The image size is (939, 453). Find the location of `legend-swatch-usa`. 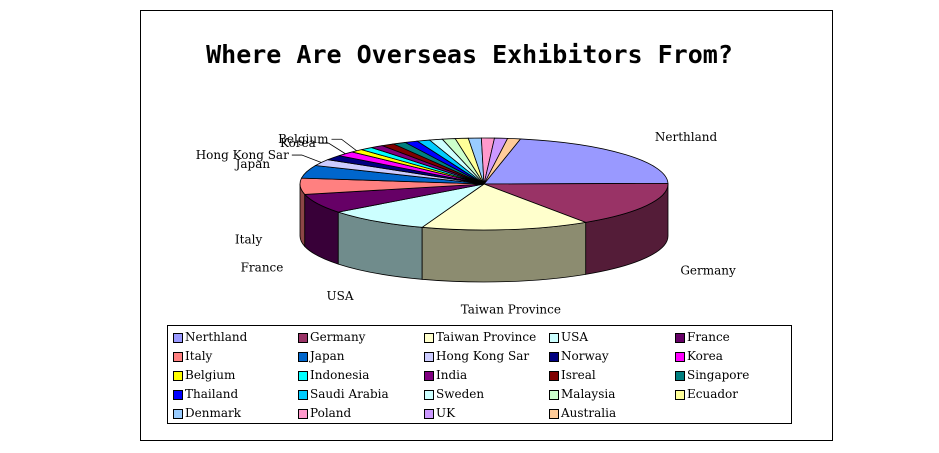

legend-swatch-usa is located at coordinates (554, 338).